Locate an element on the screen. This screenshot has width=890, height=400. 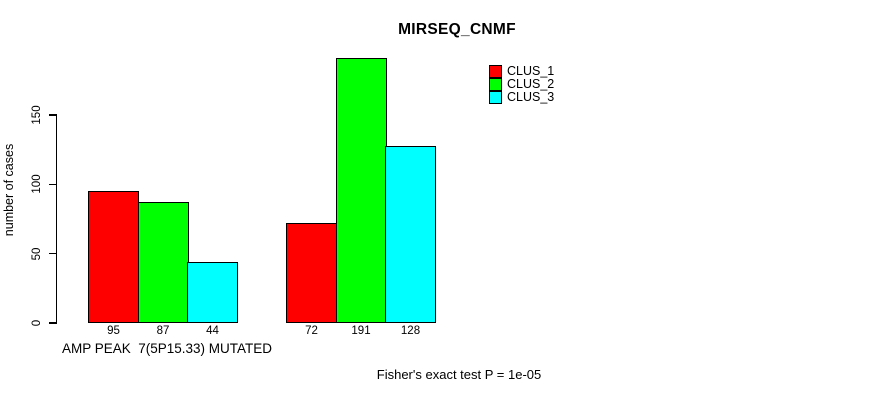
legend-item-clus_2: CLUS_2 is located at coordinates (521, 84).